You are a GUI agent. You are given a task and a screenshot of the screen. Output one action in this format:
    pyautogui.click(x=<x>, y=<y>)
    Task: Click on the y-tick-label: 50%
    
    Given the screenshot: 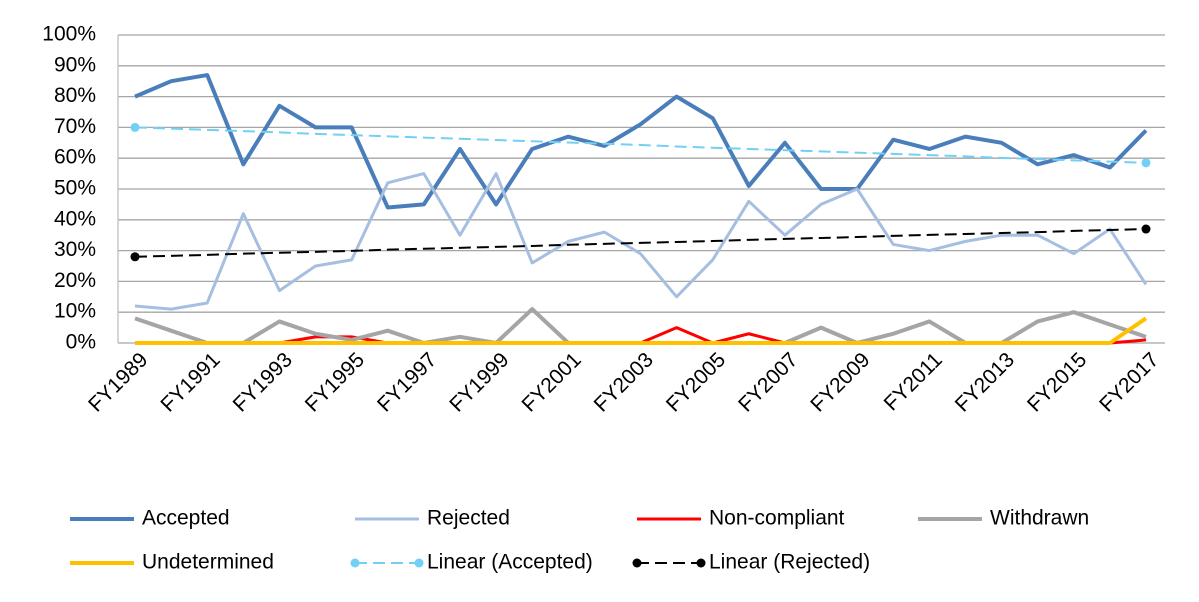 What is the action you would take?
    pyautogui.click(x=75, y=188)
    